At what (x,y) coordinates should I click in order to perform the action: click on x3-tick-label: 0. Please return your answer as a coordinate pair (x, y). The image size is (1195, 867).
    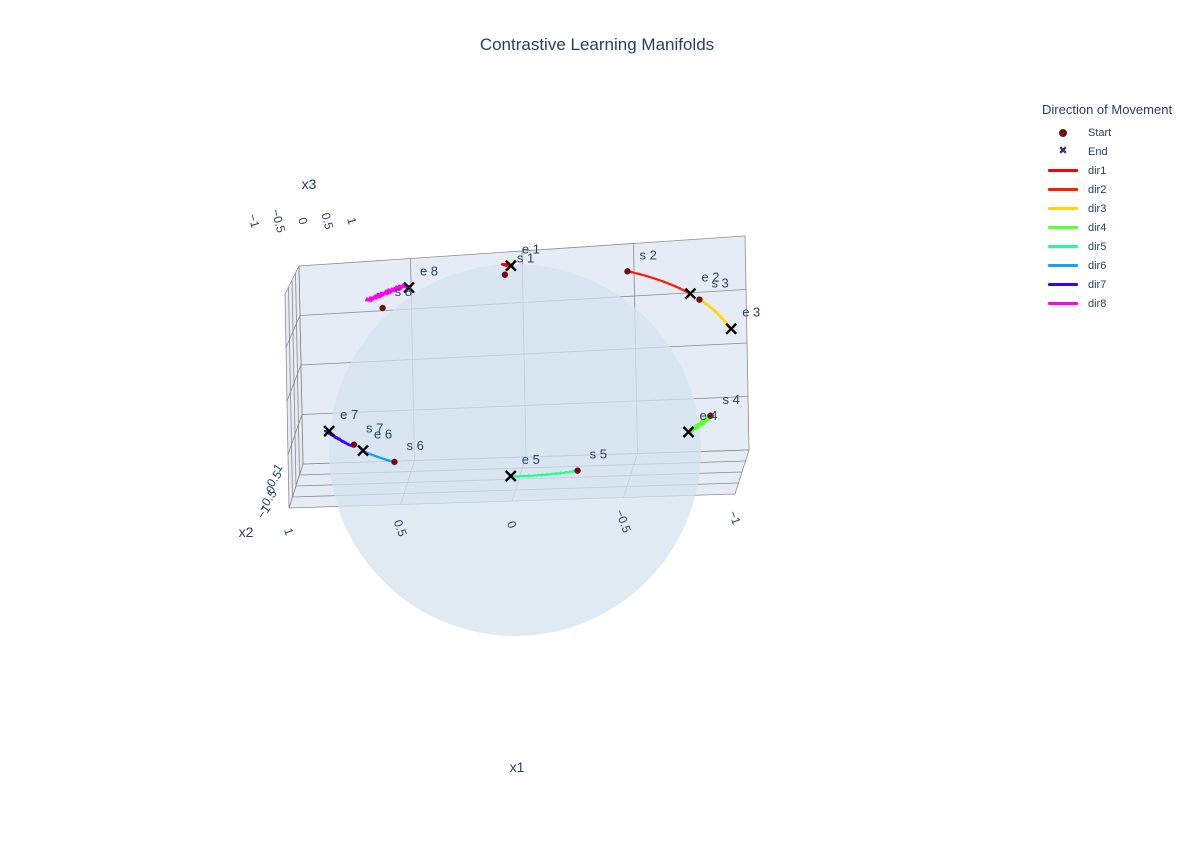
    Looking at the image, I should click on (302, 221).